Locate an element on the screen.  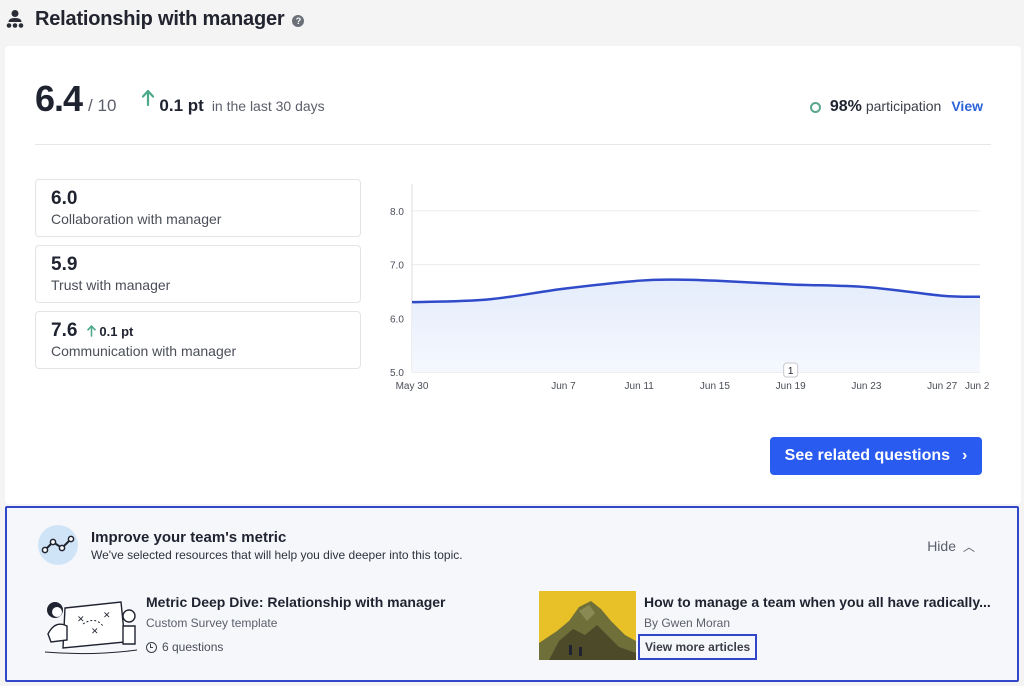
x-tick-label: Jun 15 is located at coordinates (715, 386).